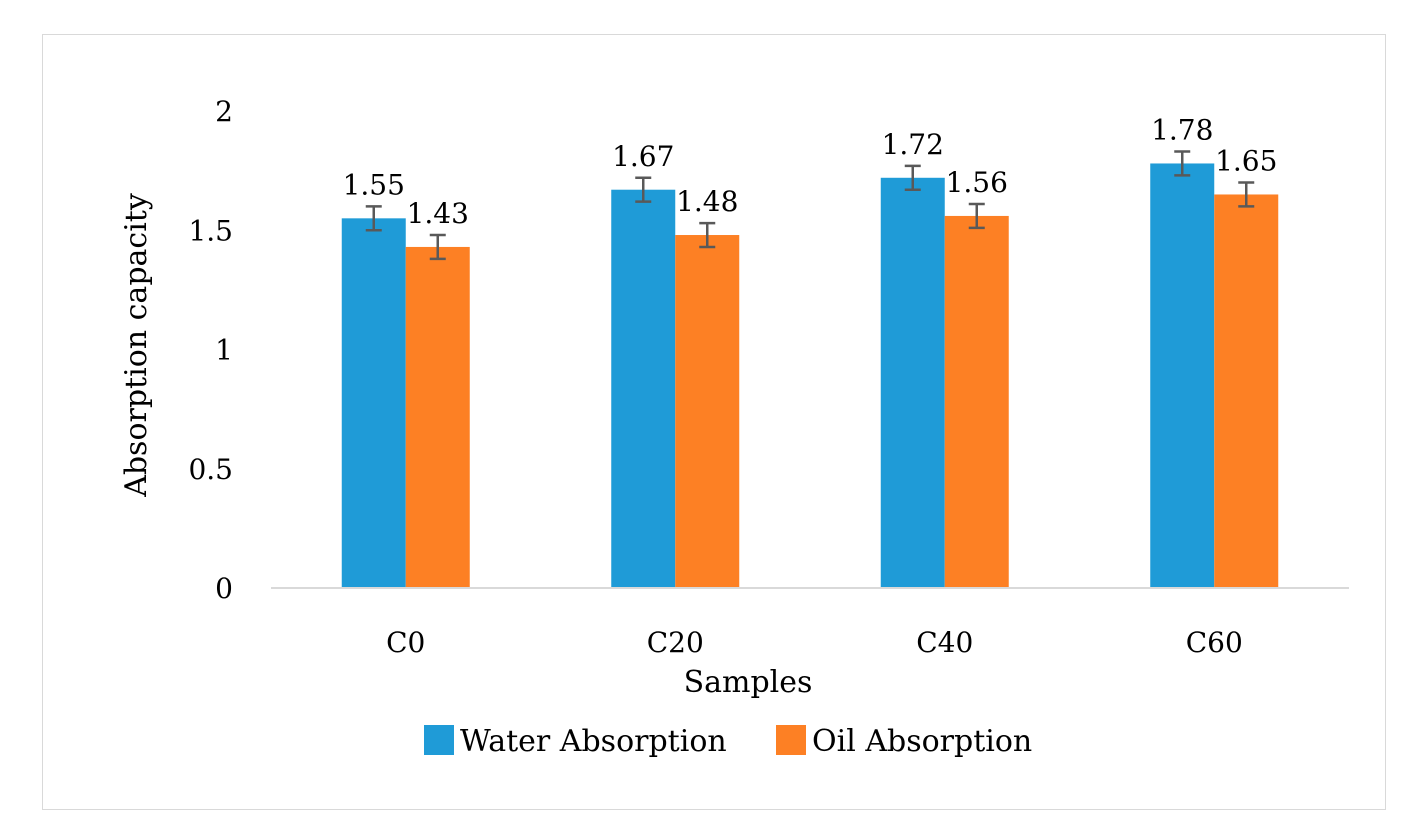 The height and width of the screenshot is (839, 1427). I want to click on data-labels: 1.551.43 1.671.48 1.721.56 1.781.65, so click(810, 172).